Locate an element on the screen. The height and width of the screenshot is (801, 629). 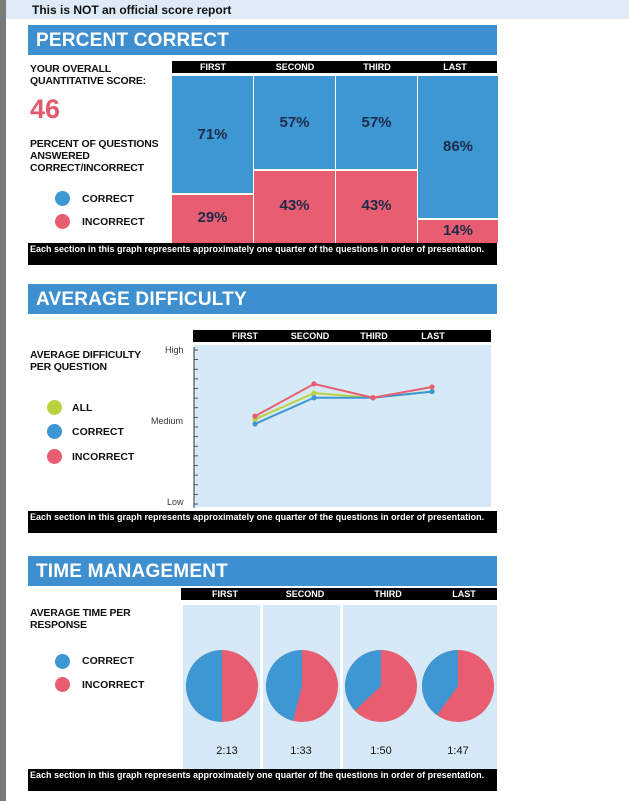
label-correct-first: 71% is located at coordinates (212, 134).